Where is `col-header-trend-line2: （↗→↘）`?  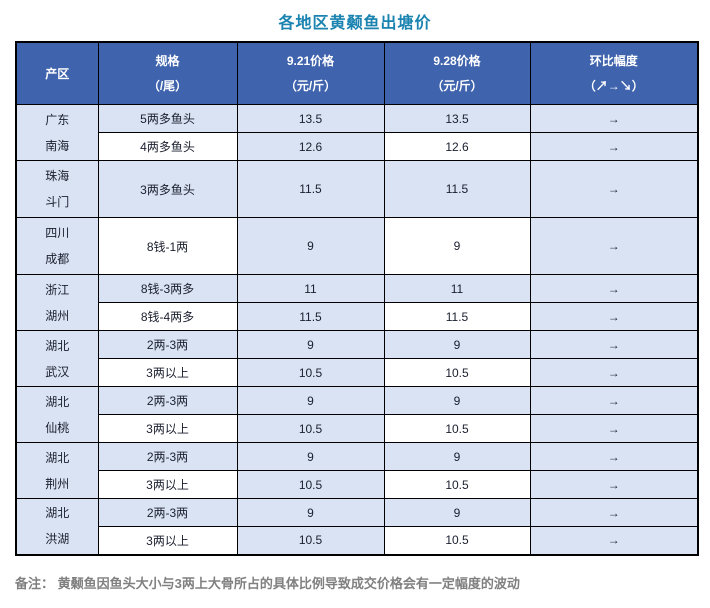 col-header-trend-line2: （↗→↘） is located at coordinates (613, 86).